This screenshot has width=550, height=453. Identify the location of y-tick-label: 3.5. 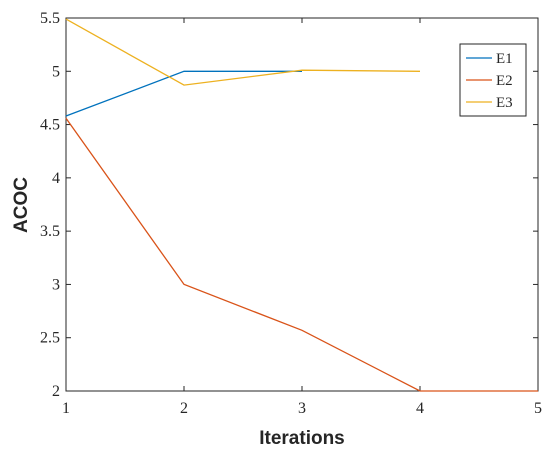
(50, 231).